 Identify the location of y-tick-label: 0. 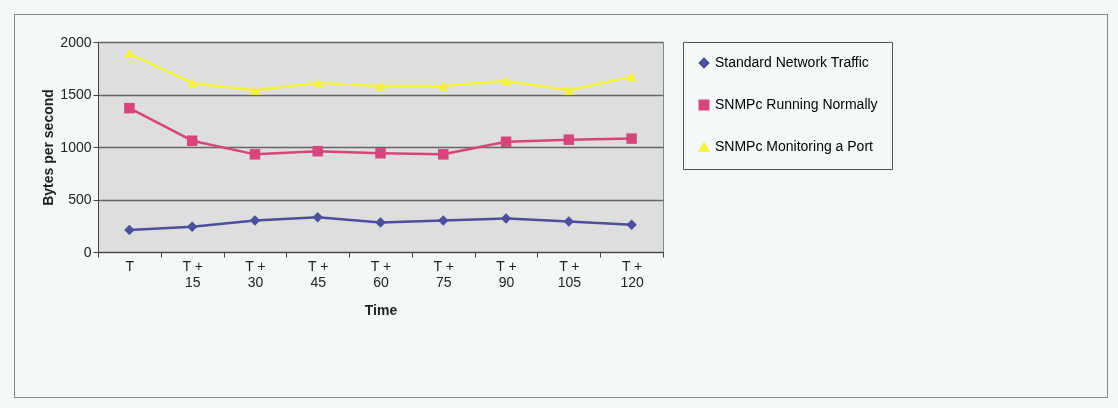
(87, 251).